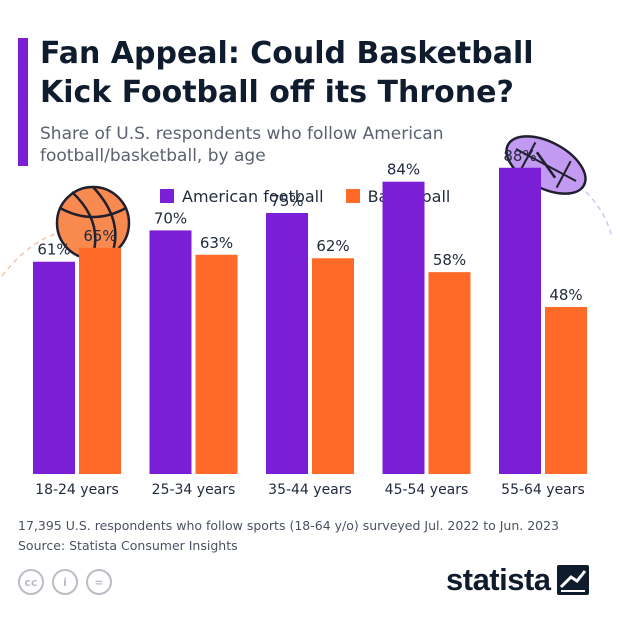 This screenshot has height=620, width=620. Describe the element at coordinates (565, 295) in the screenshot. I see `value-label-basketball-5: 48%` at that location.